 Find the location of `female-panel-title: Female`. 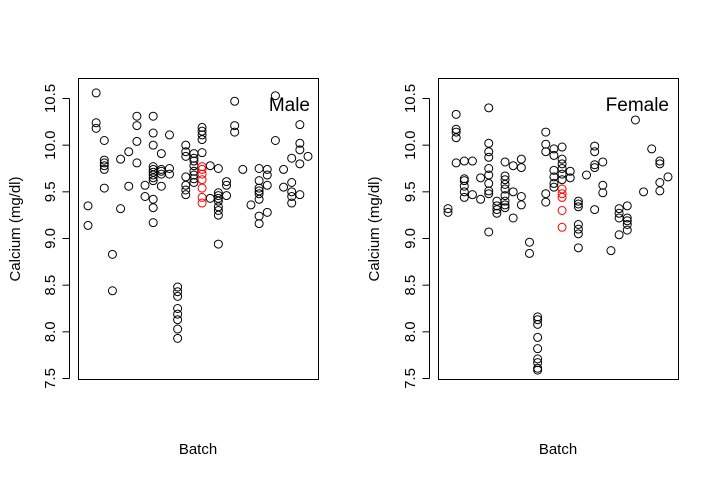

female-panel-title: Female is located at coordinates (637, 105).